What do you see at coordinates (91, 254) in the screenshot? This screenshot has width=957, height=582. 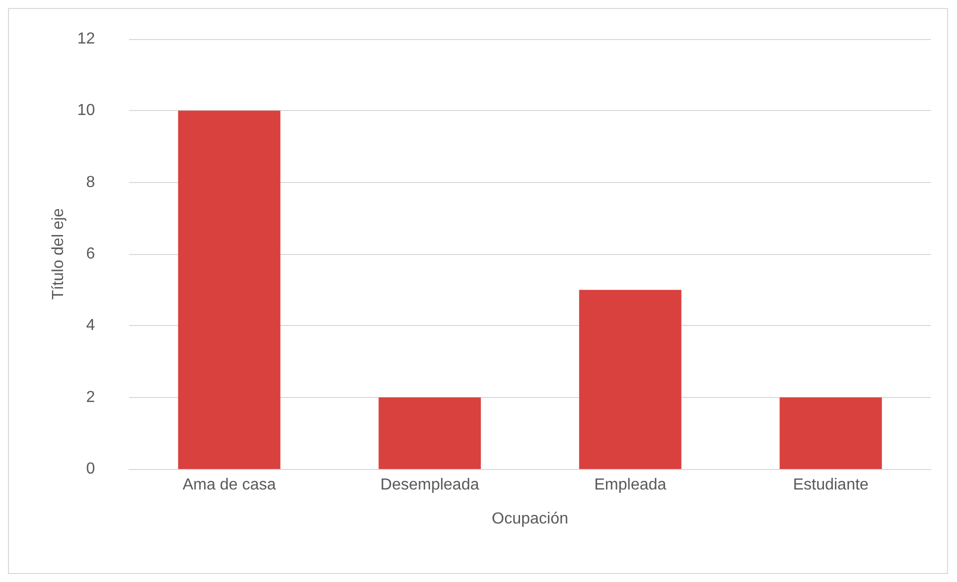 I see `y-tick-label: 6` at bounding box center [91, 254].